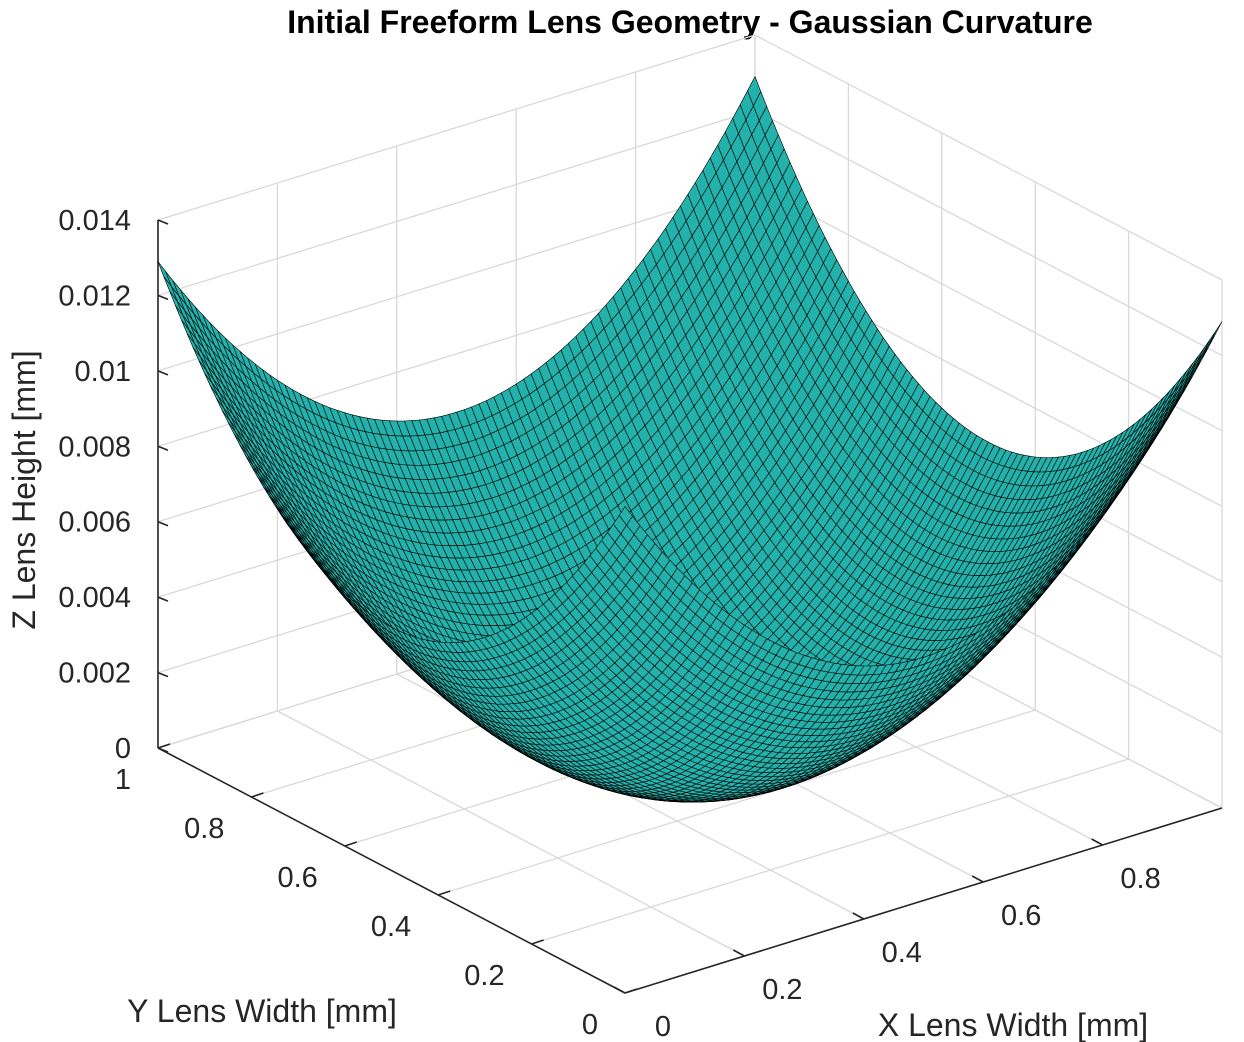  Describe the element at coordinates (103, 372) in the screenshot. I see `z-tick-label: 0.01` at that location.